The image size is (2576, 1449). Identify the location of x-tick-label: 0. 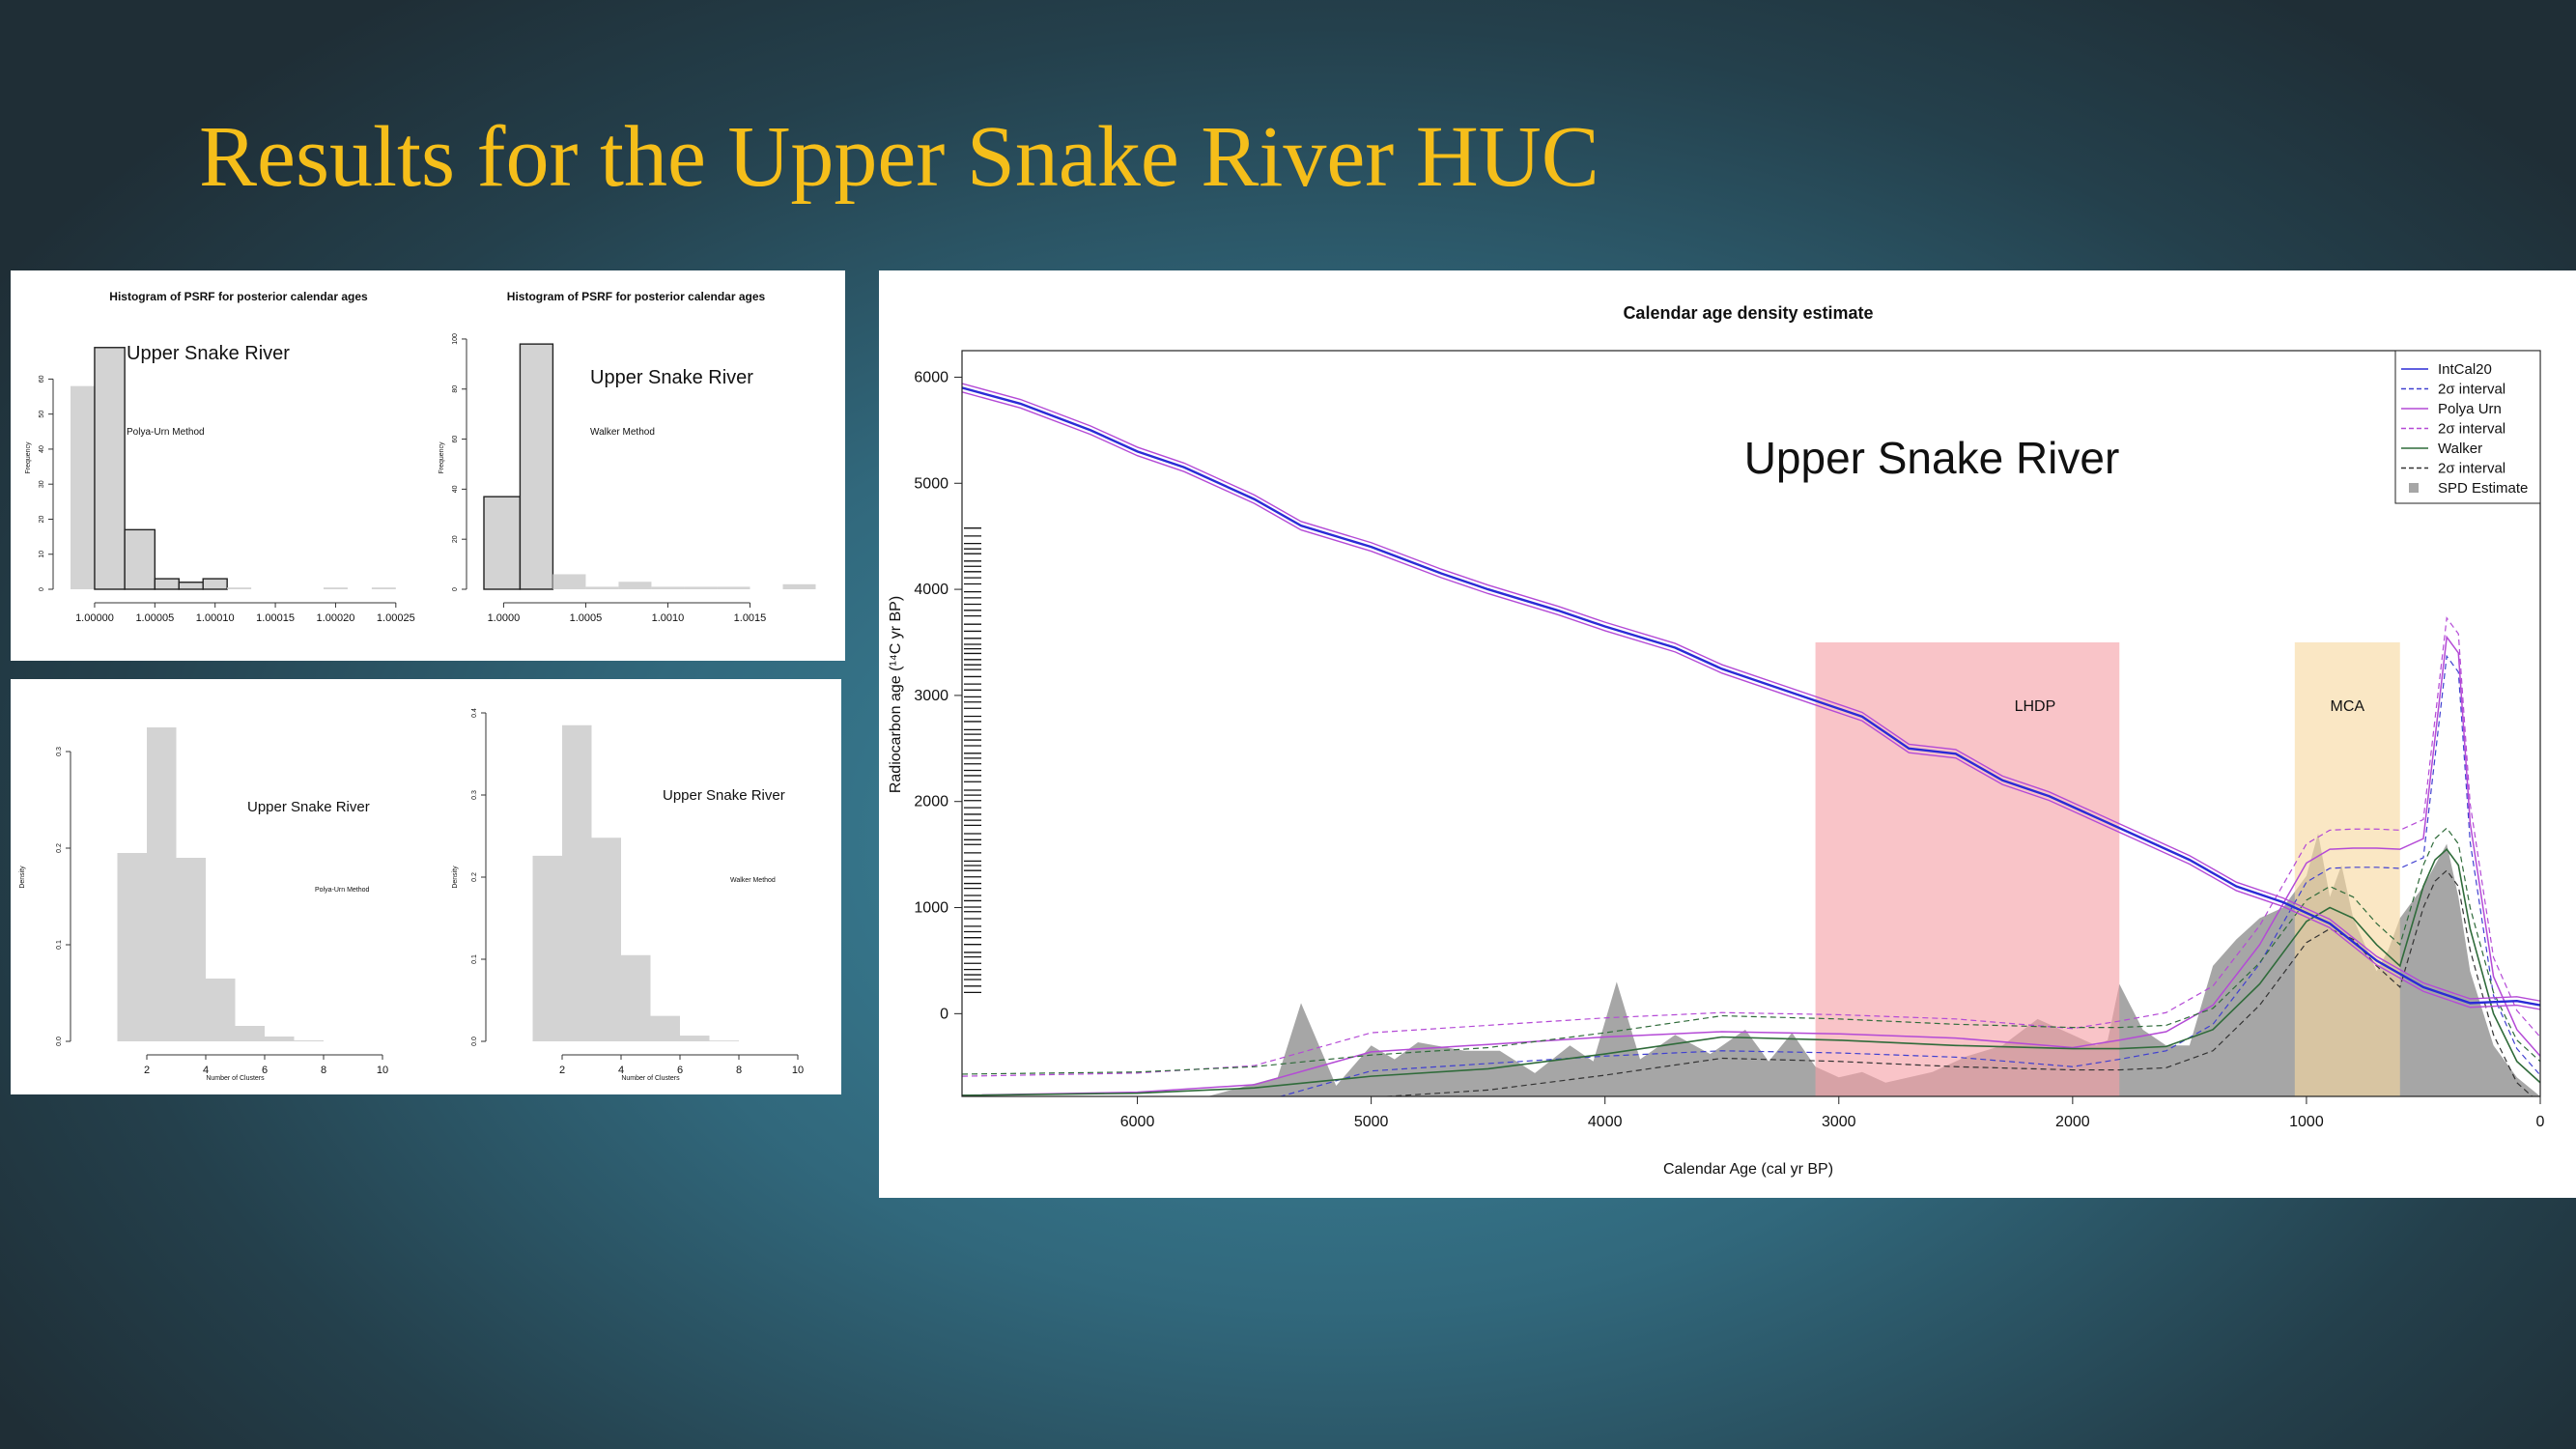
(2540, 1122).